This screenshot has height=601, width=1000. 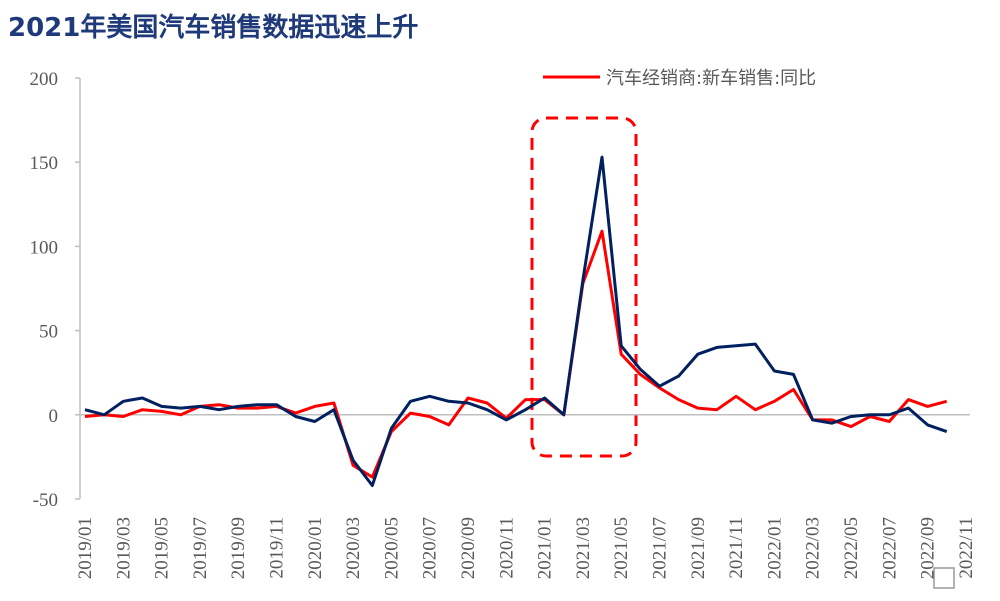 What do you see at coordinates (506, 548) in the screenshot?
I see `x-tick-label: 2020/11` at bounding box center [506, 548].